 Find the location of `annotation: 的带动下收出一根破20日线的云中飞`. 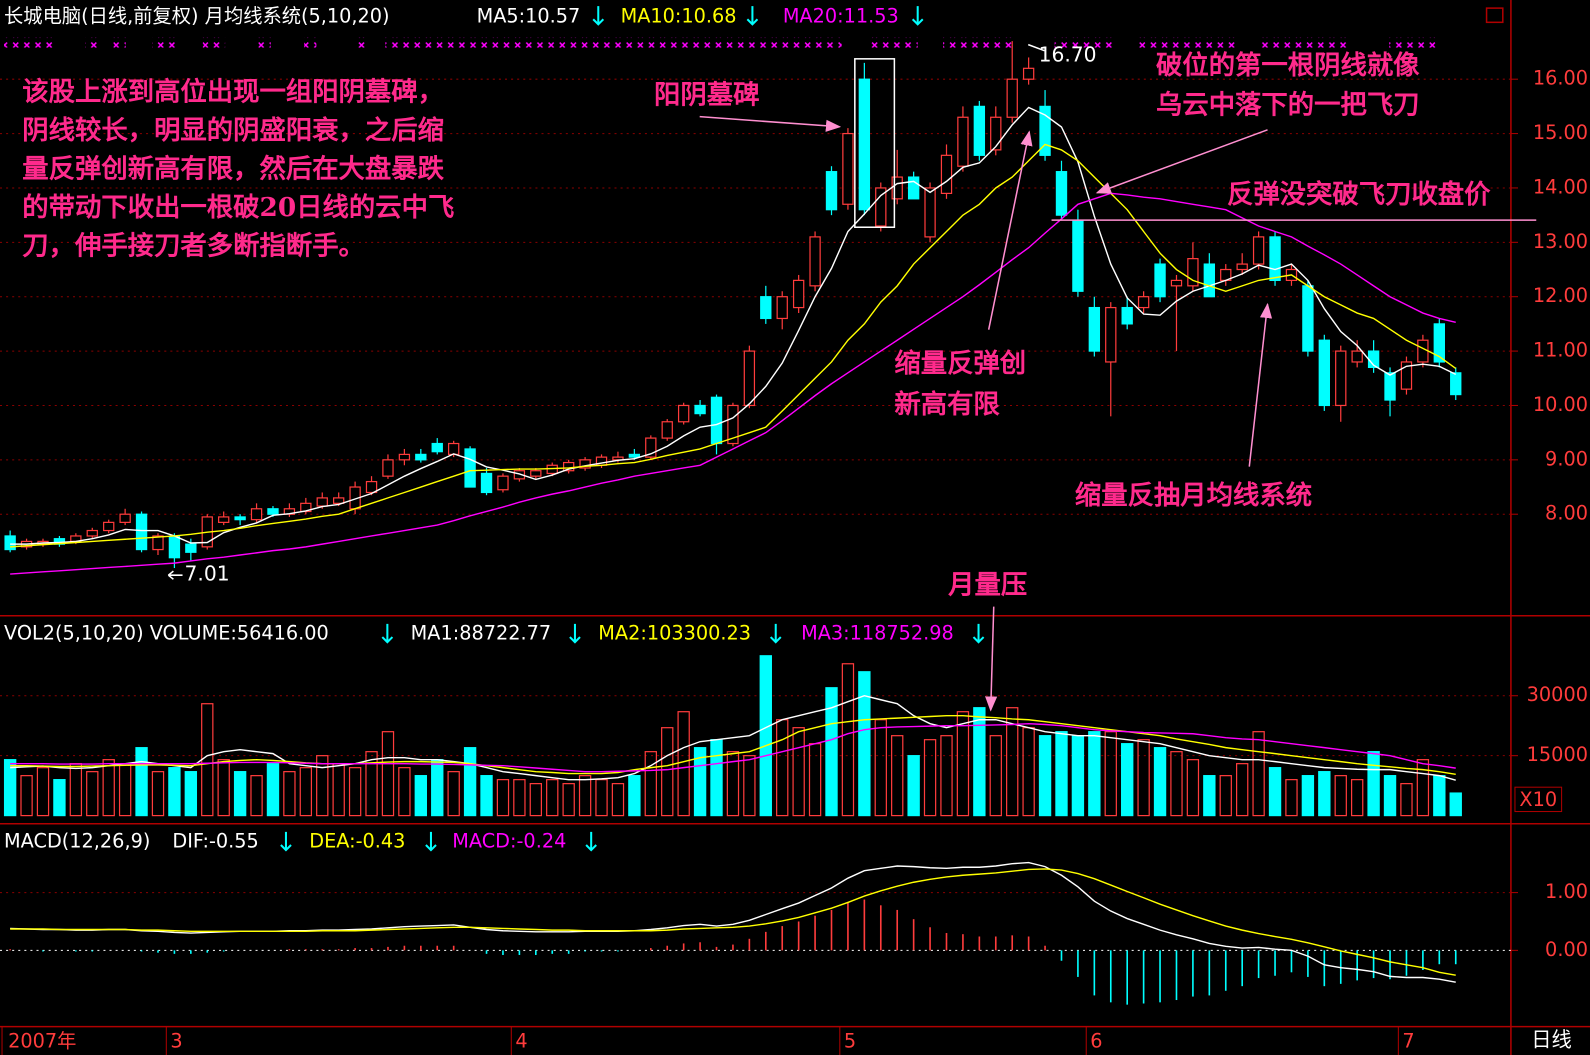

annotation: 的带动下收出一根破20日线的云中飞 is located at coordinates (238, 207).